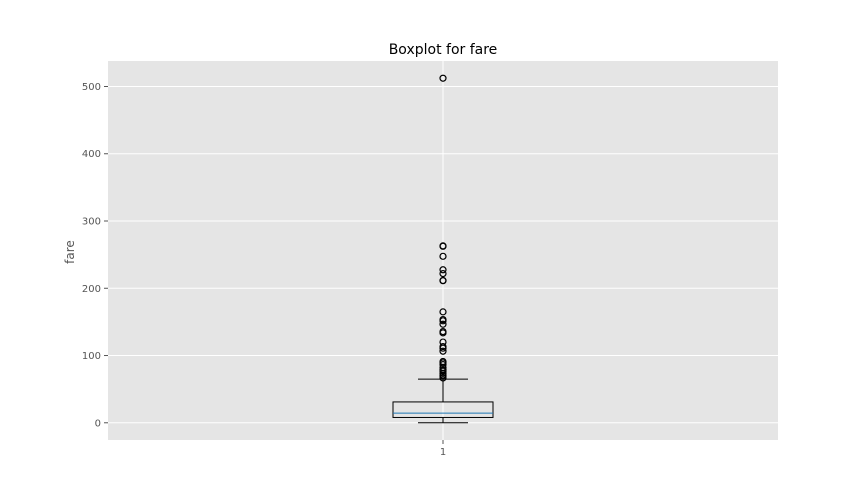  I want to click on y-tick-label: 200, so click(91, 289).